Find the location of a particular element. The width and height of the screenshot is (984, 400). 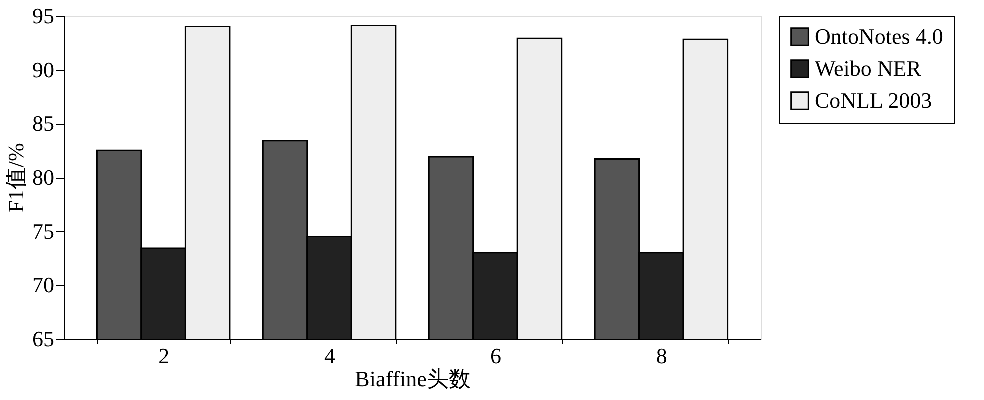

y-tick-label: 75 is located at coordinates (43, 231).